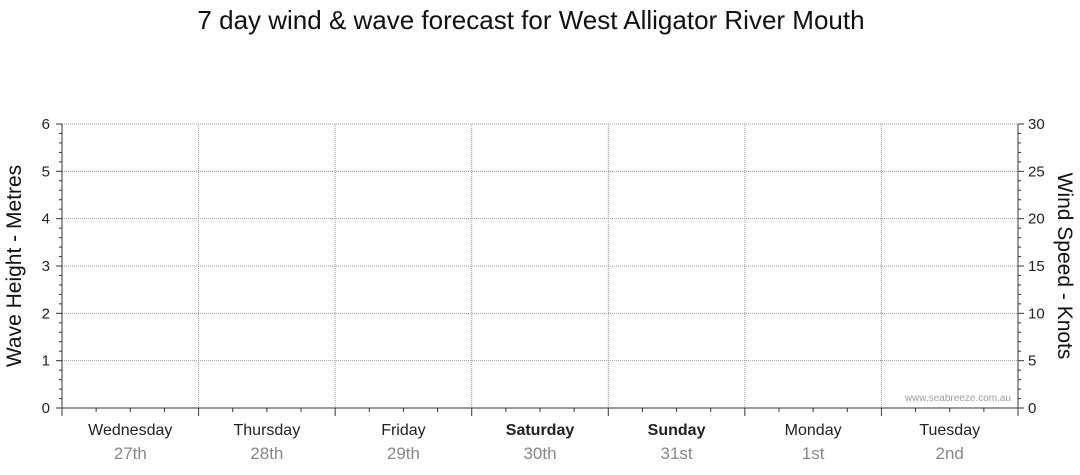 The image size is (1080, 475). I want to click on day-label: Wednesday, so click(130, 430).